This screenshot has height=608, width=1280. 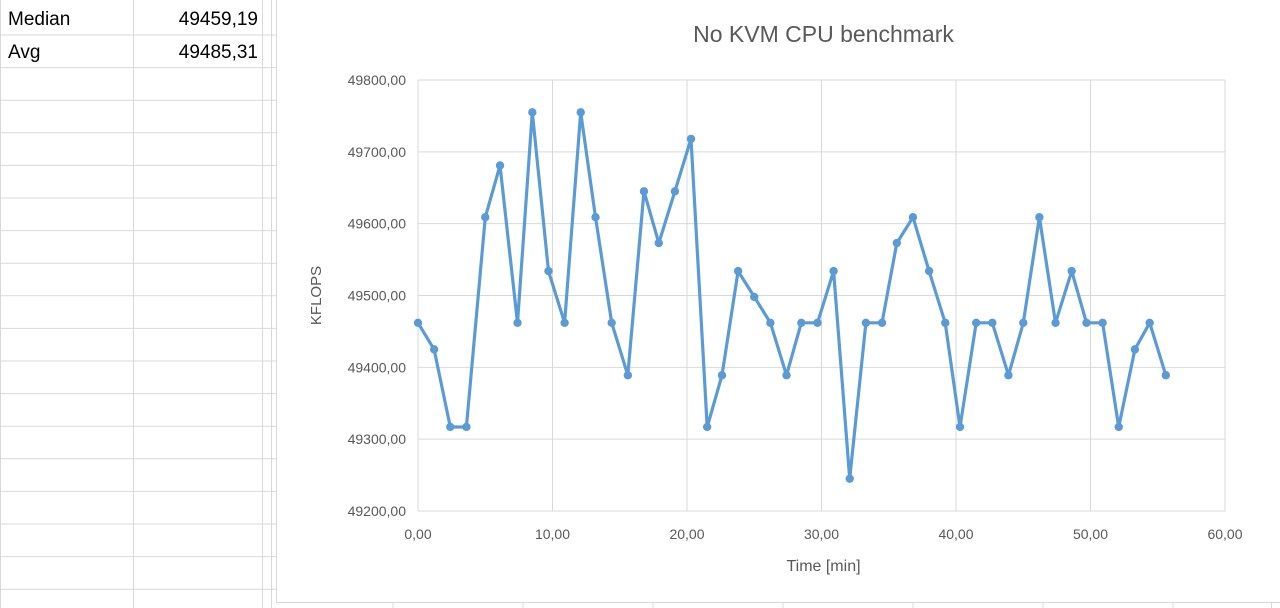 What do you see at coordinates (377, 511) in the screenshot?
I see `y-tick-label: 49200,00` at bounding box center [377, 511].